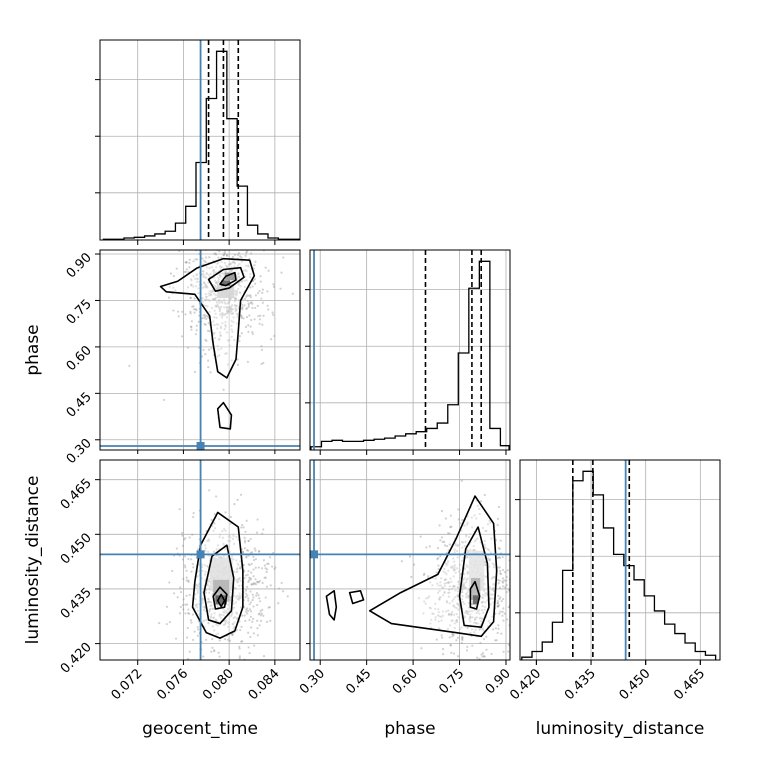 This screenshot has width=760, height=760. Describe the element at coordinates (525, 684) in the screenshot. I see `x-tick-label-luminosity_distance: 0.420` at that location.